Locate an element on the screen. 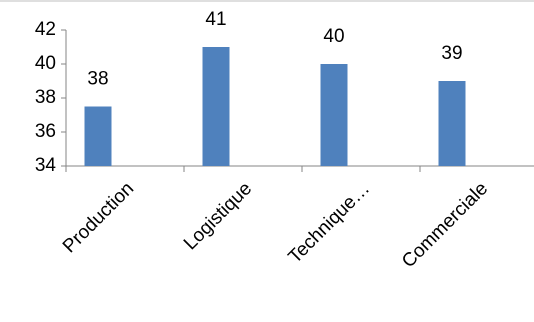  y-tick-label: 42 is located at coordinates (45, 29).